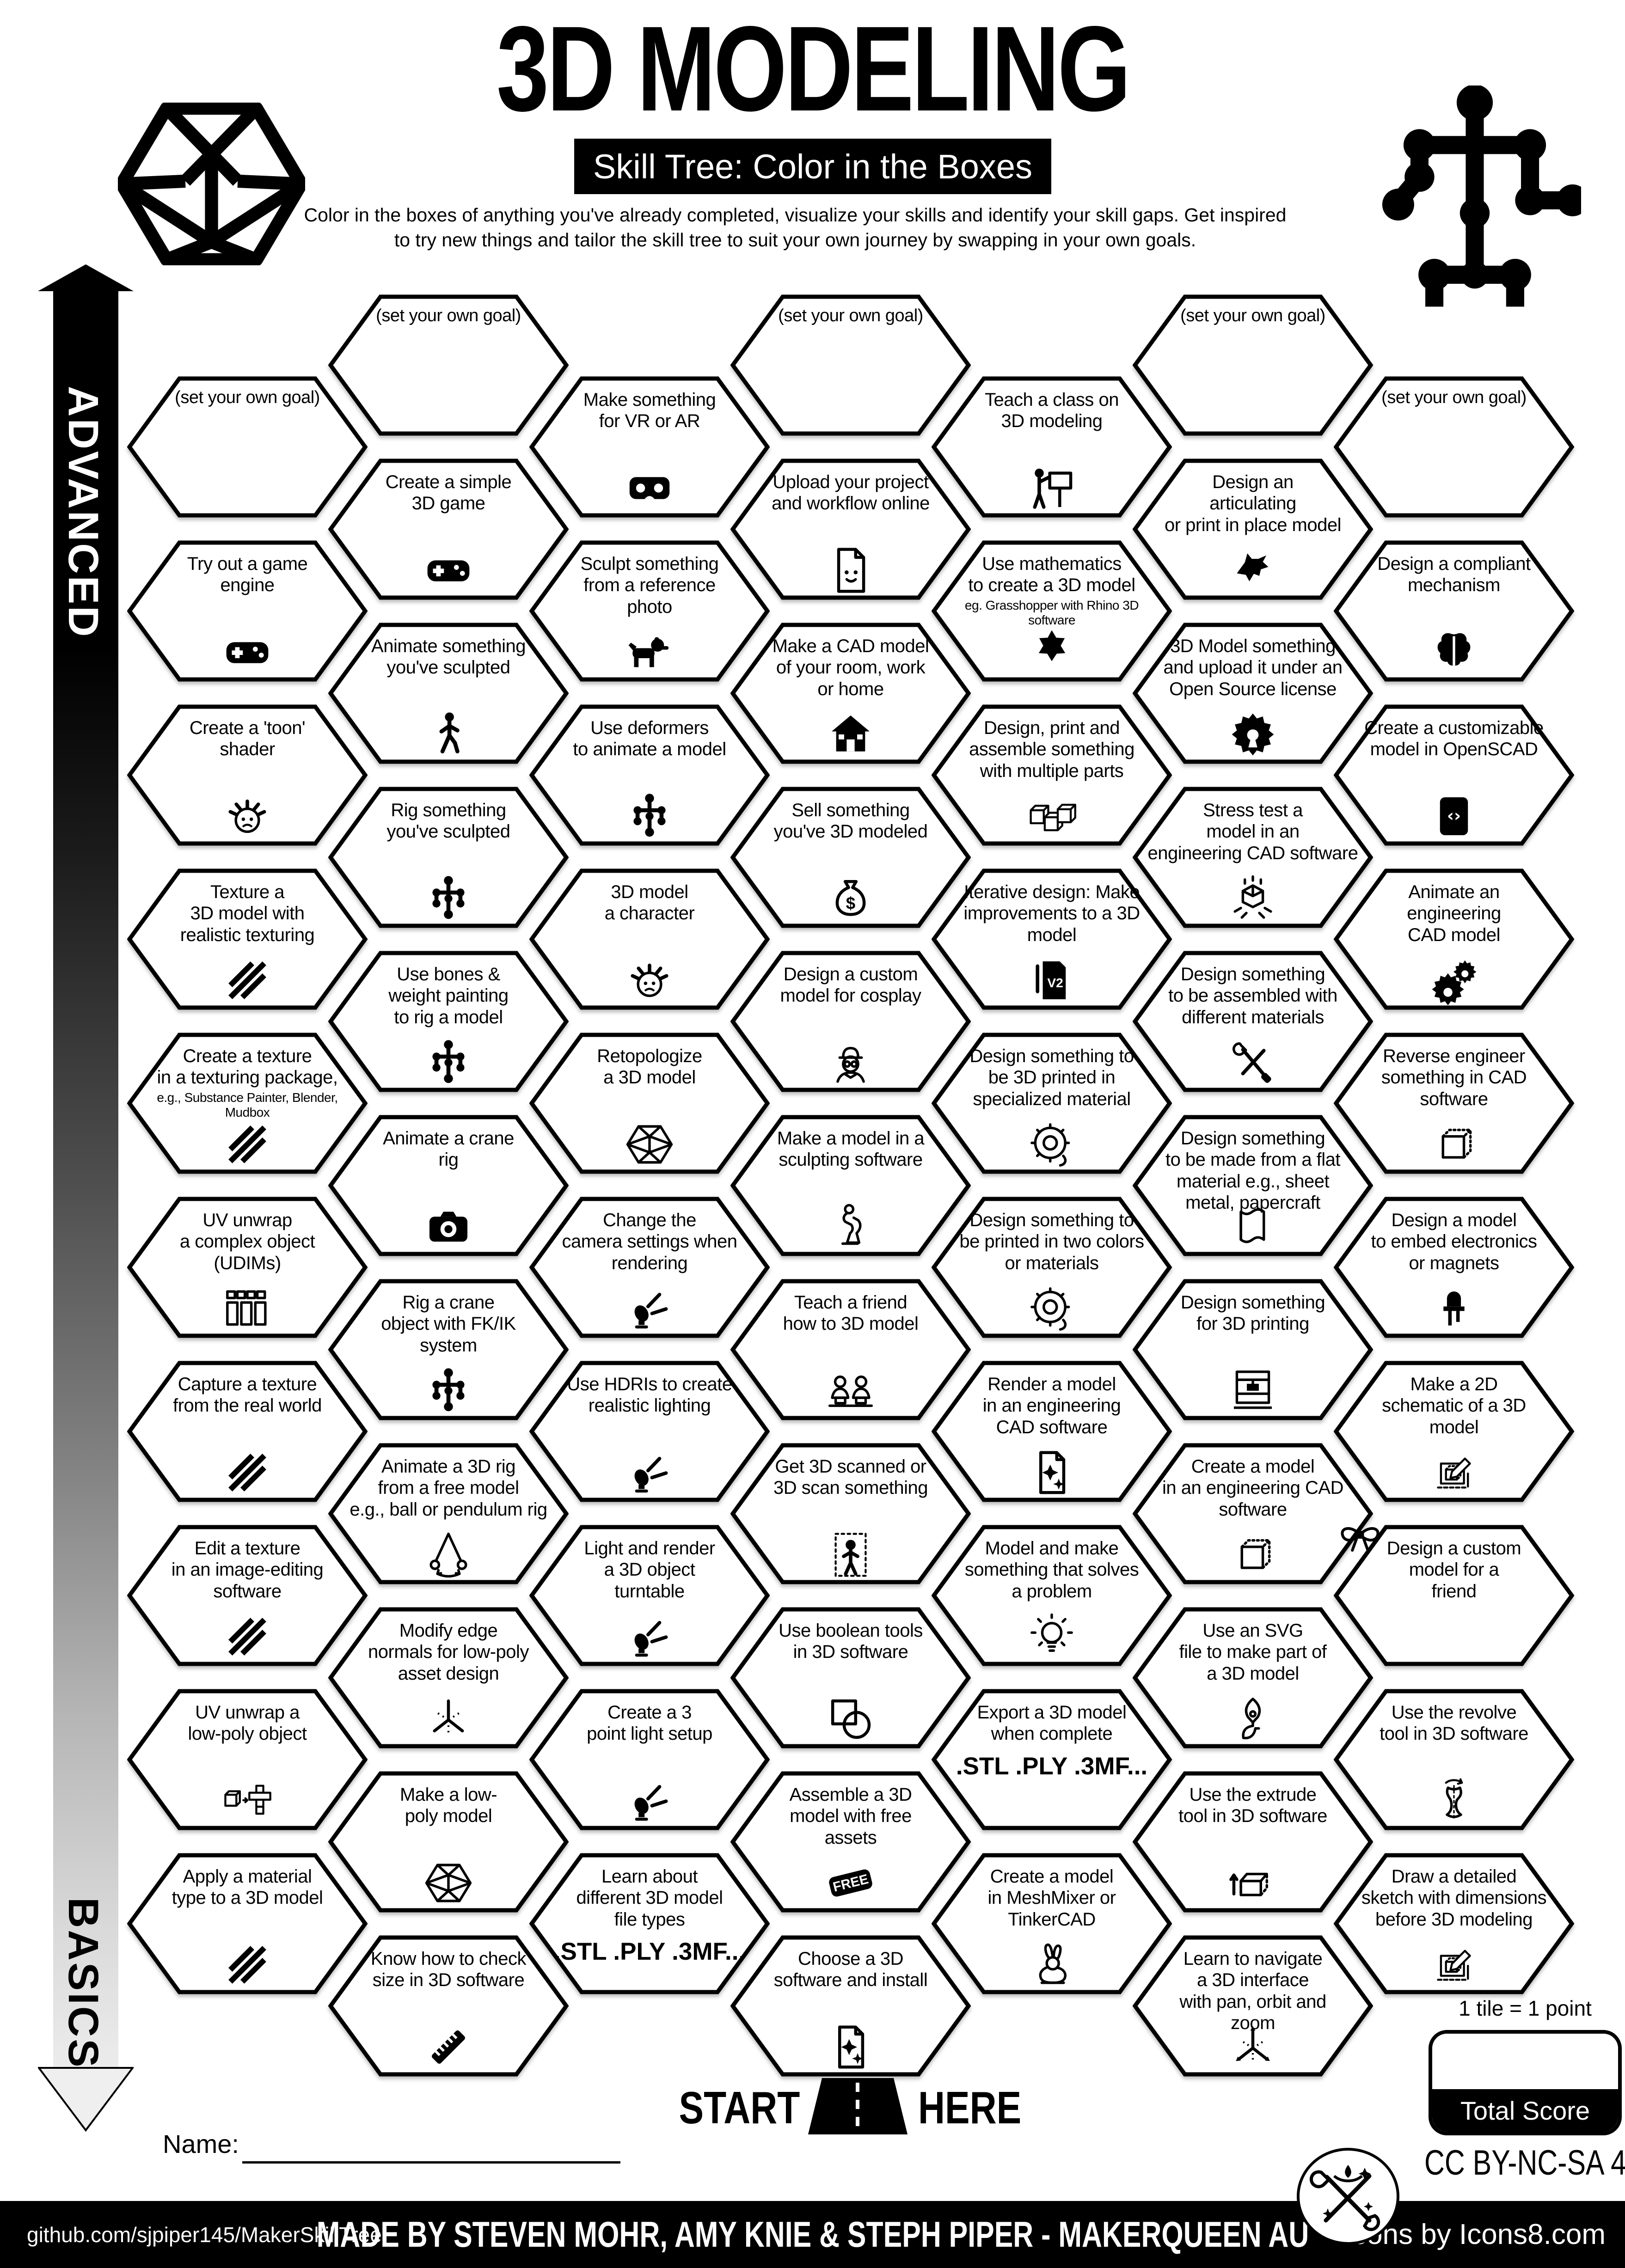 The width and height of the screenshot is (1625, 2268). What do you see at coordinates (850, 1514) in the screenshot?
I see `skill-tile: Get 3D scanned or 3D scan something` at bounding box center [850, 1514].